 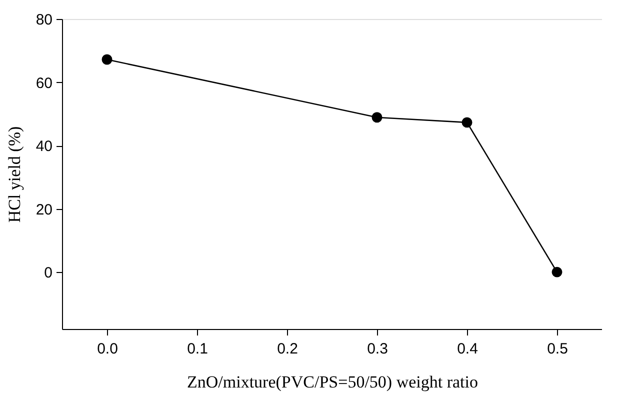 I want to click on x-tick-label: 0.5, so click(x=557, y=349).